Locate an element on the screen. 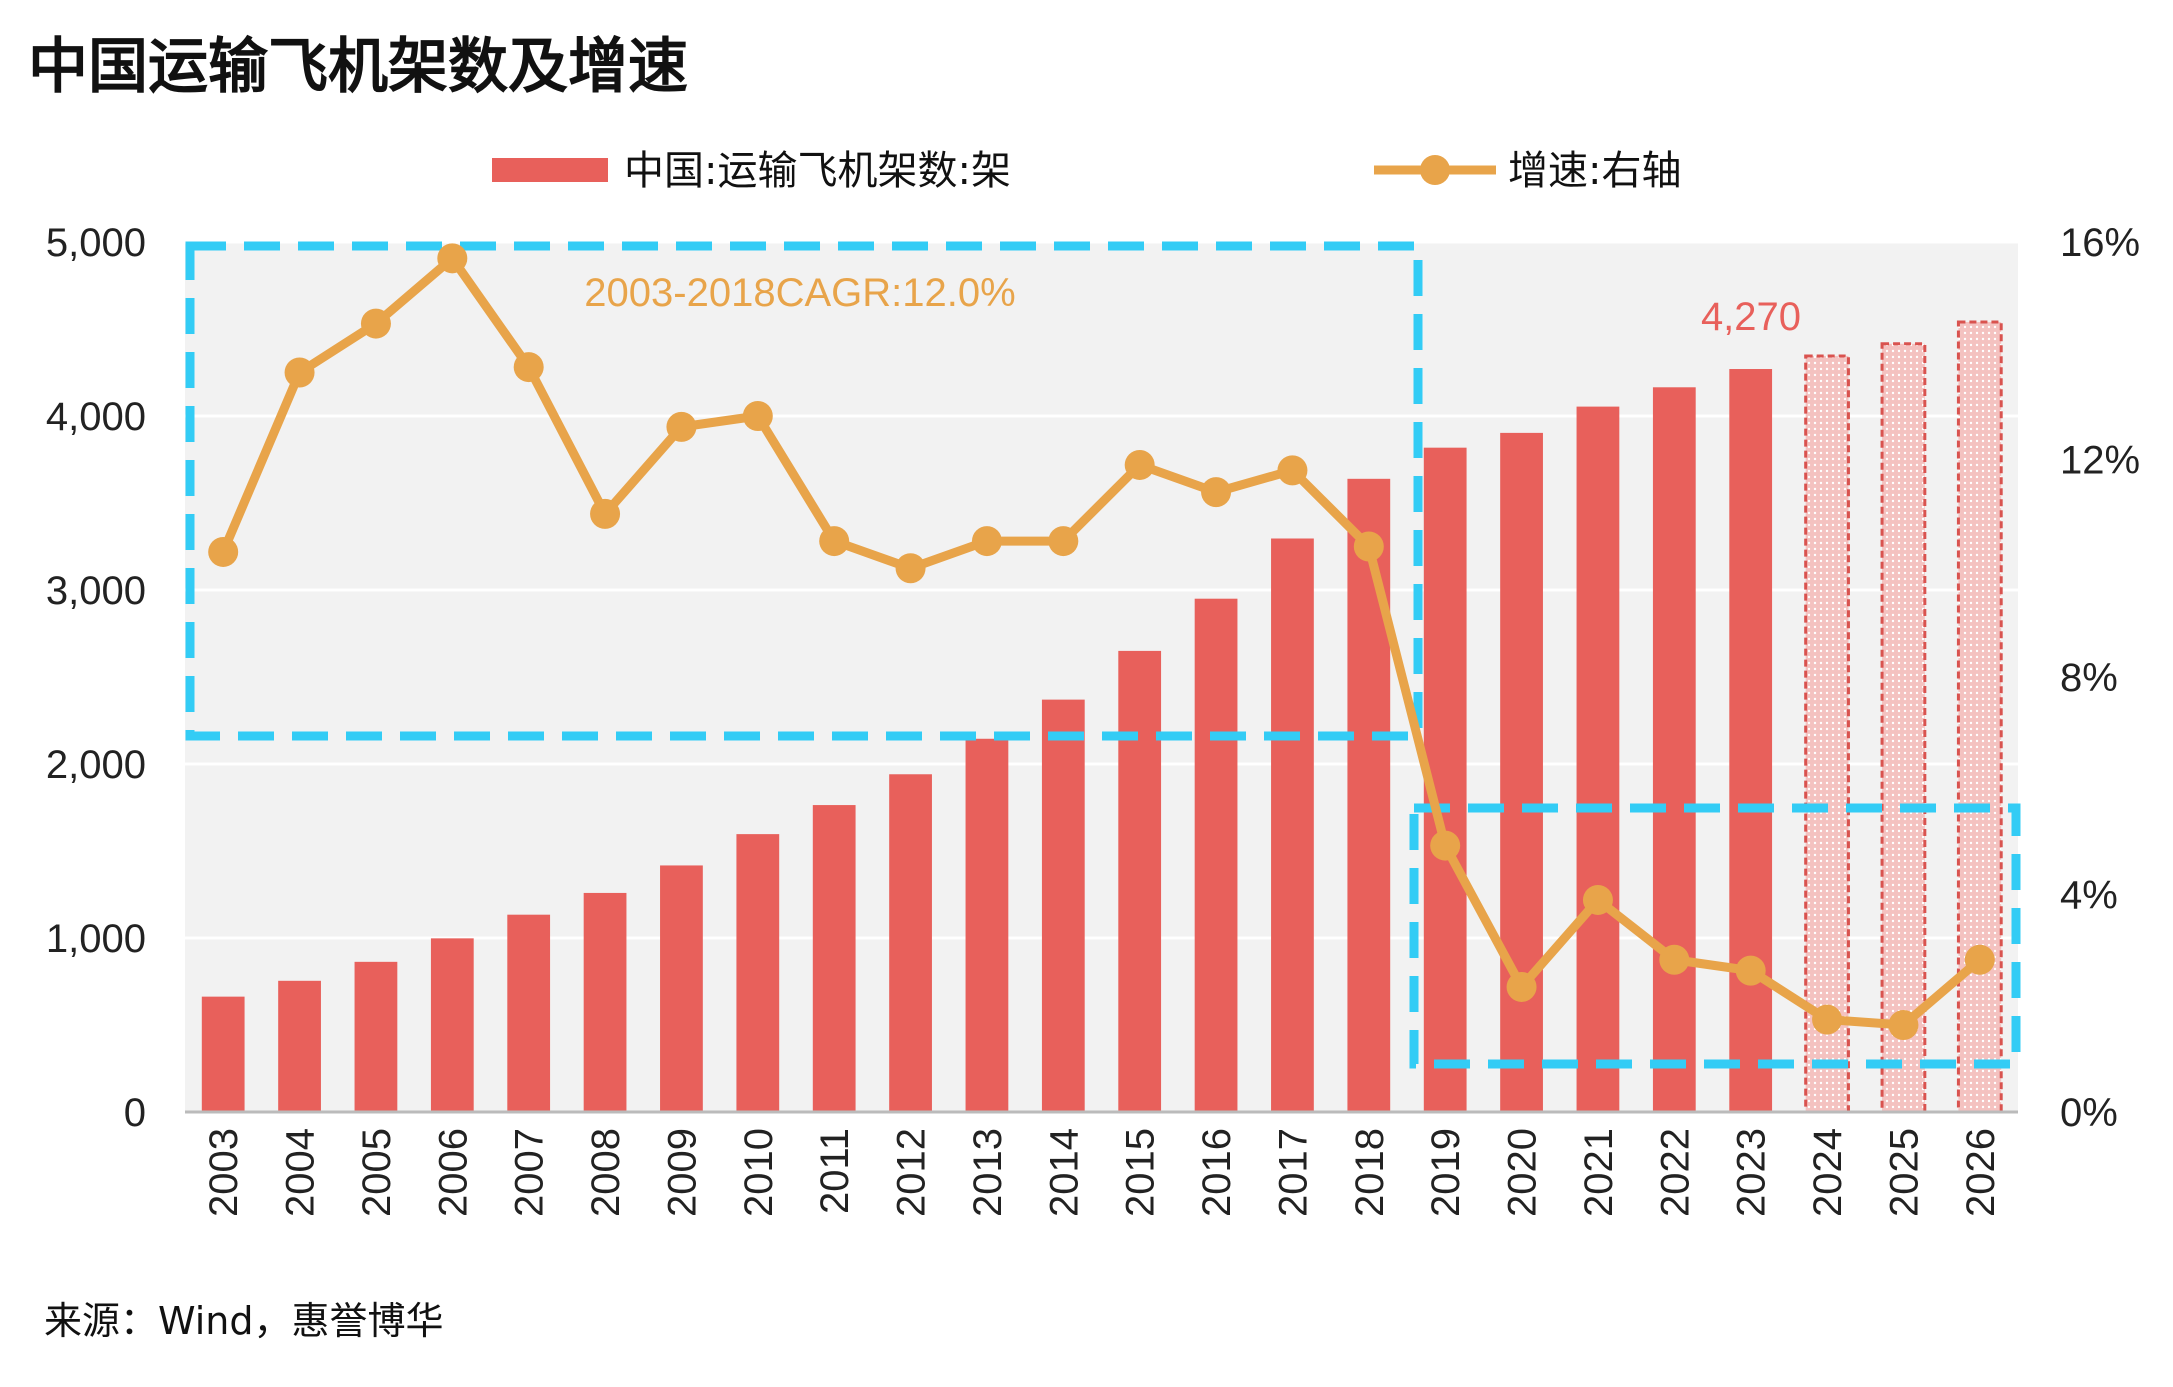  growth-point-2023 is located at coordinates (1750, 970).